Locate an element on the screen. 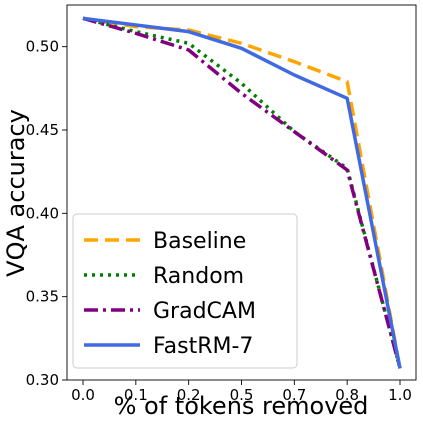 This screenshot has height=423, width=423. x-tick-label: 0.0 is located at coordinates (83, 395).